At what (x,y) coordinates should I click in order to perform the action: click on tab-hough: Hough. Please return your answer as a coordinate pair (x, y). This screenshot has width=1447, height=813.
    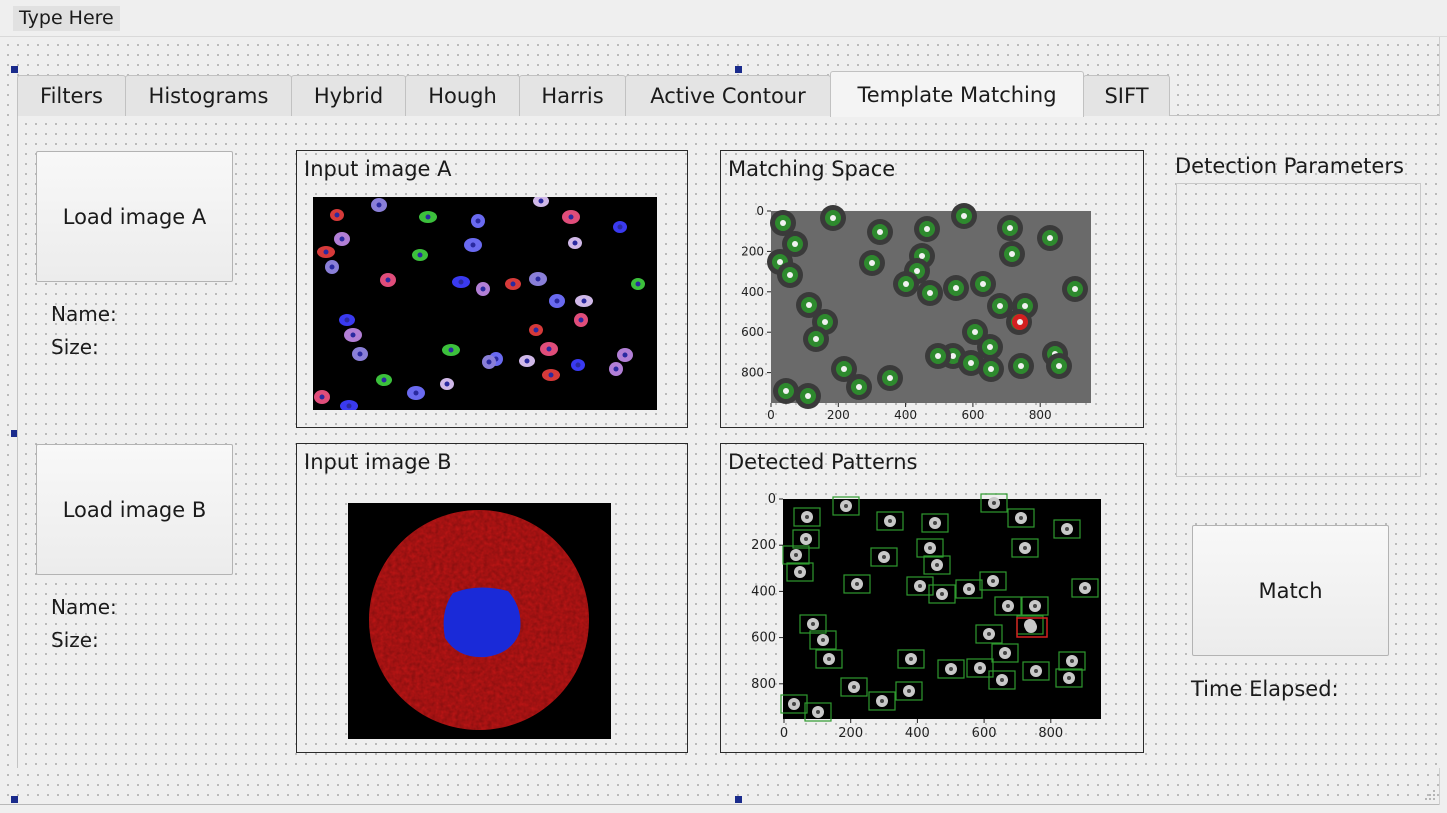
    Looking at the image, I should click on (462, 95).